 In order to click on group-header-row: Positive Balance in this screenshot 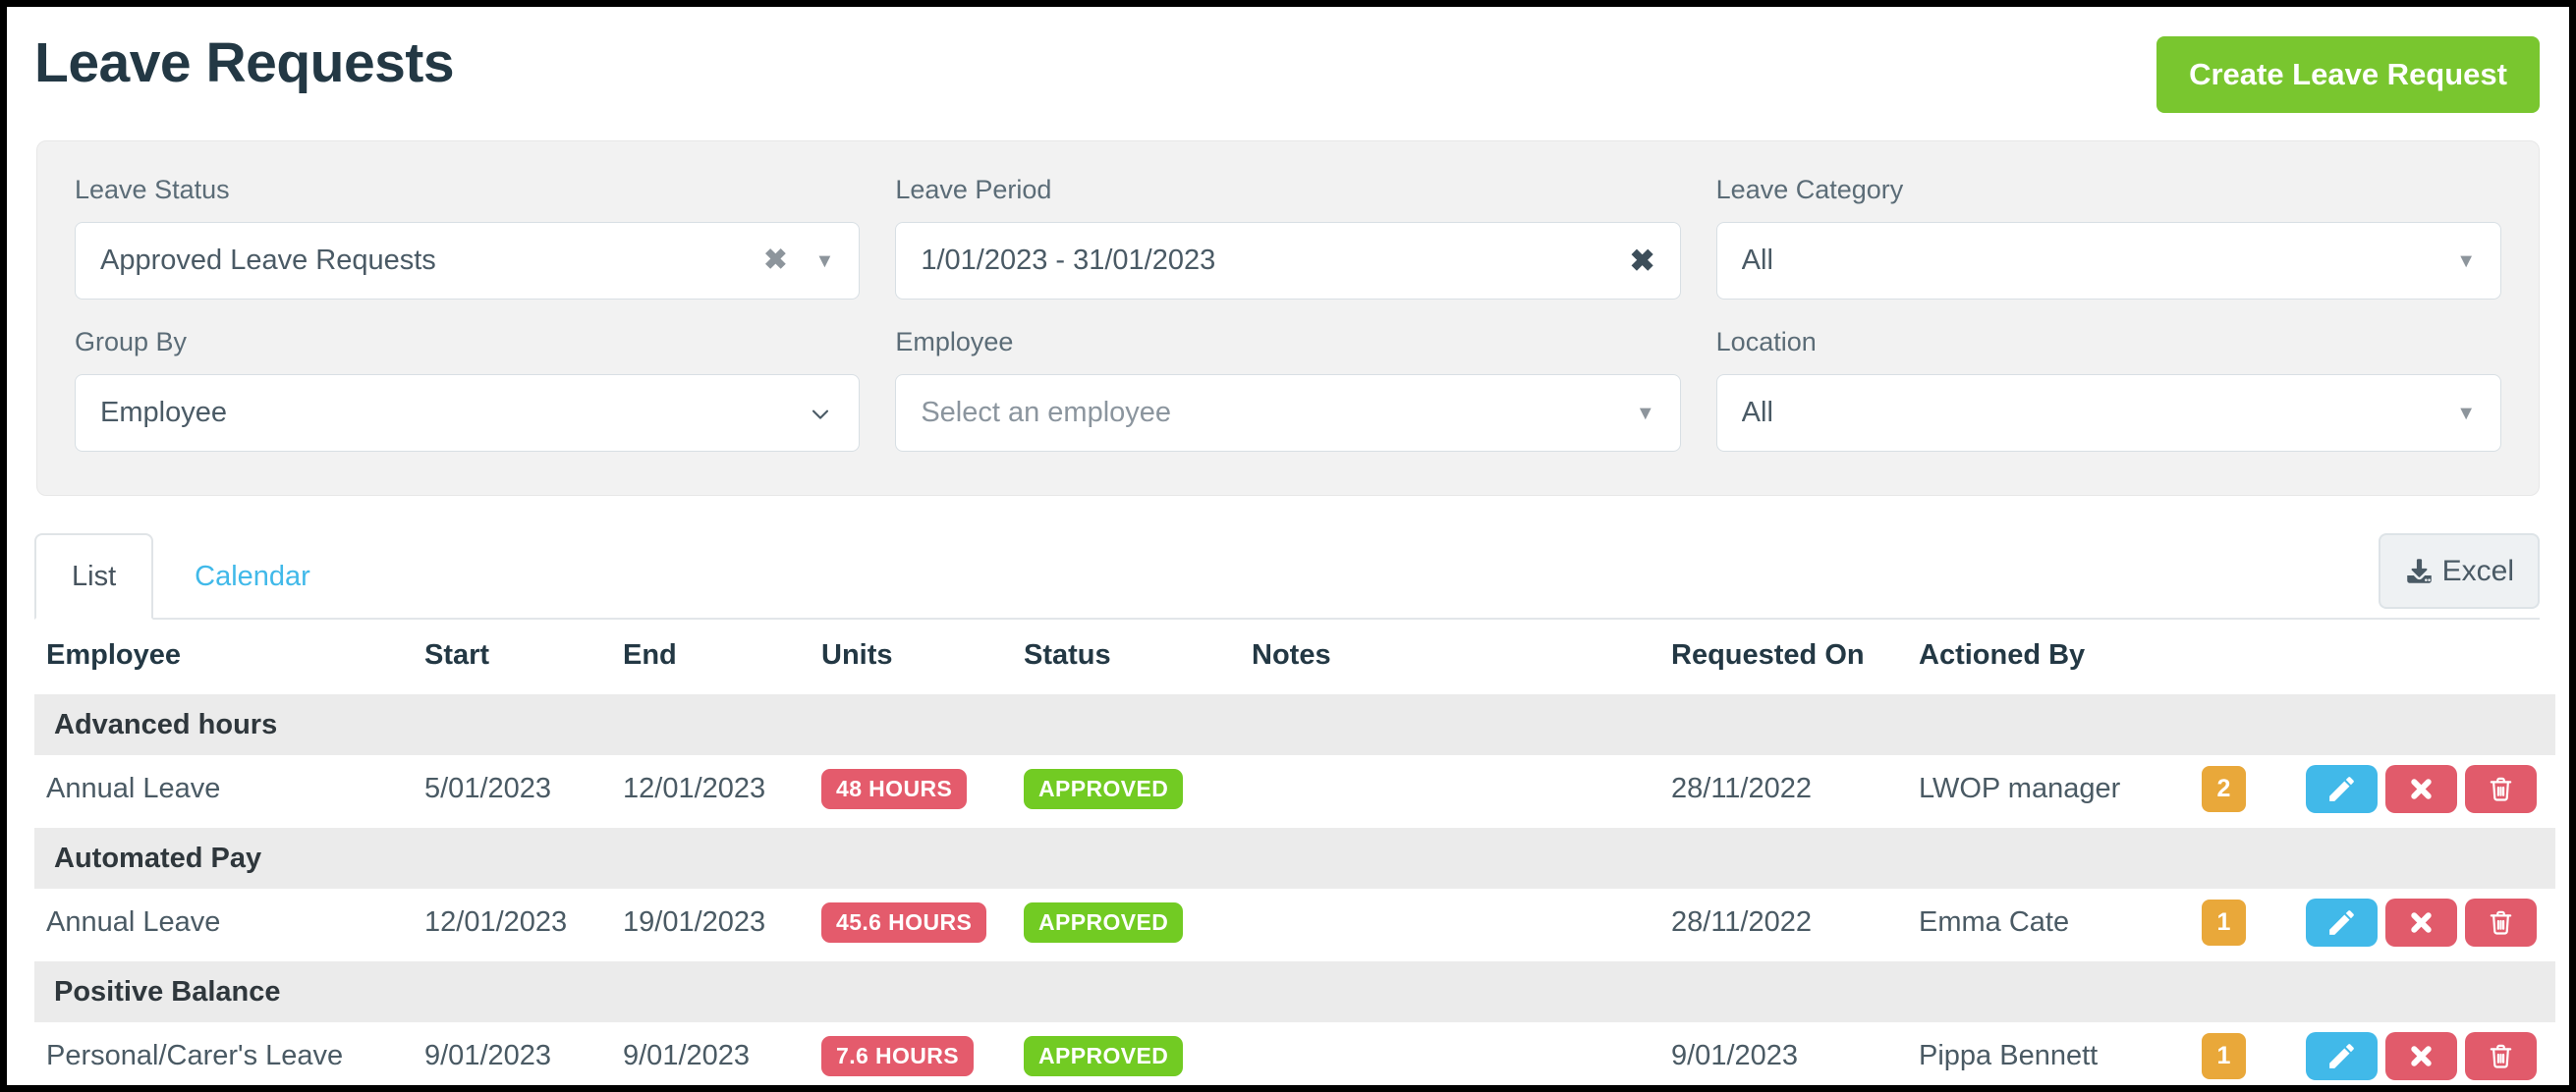, I will do `click(1294, 989)`.